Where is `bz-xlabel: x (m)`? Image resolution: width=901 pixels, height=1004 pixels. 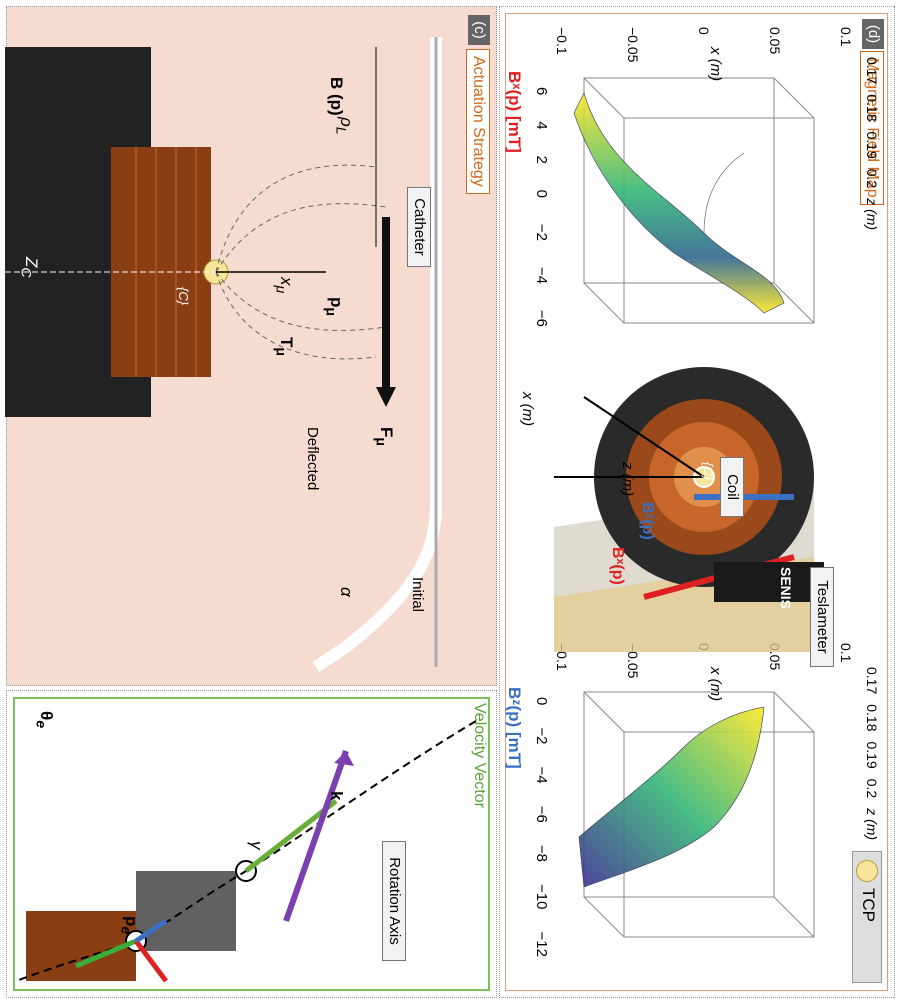 bz-xlabel: x (m) is located at coordinates (715, 684).